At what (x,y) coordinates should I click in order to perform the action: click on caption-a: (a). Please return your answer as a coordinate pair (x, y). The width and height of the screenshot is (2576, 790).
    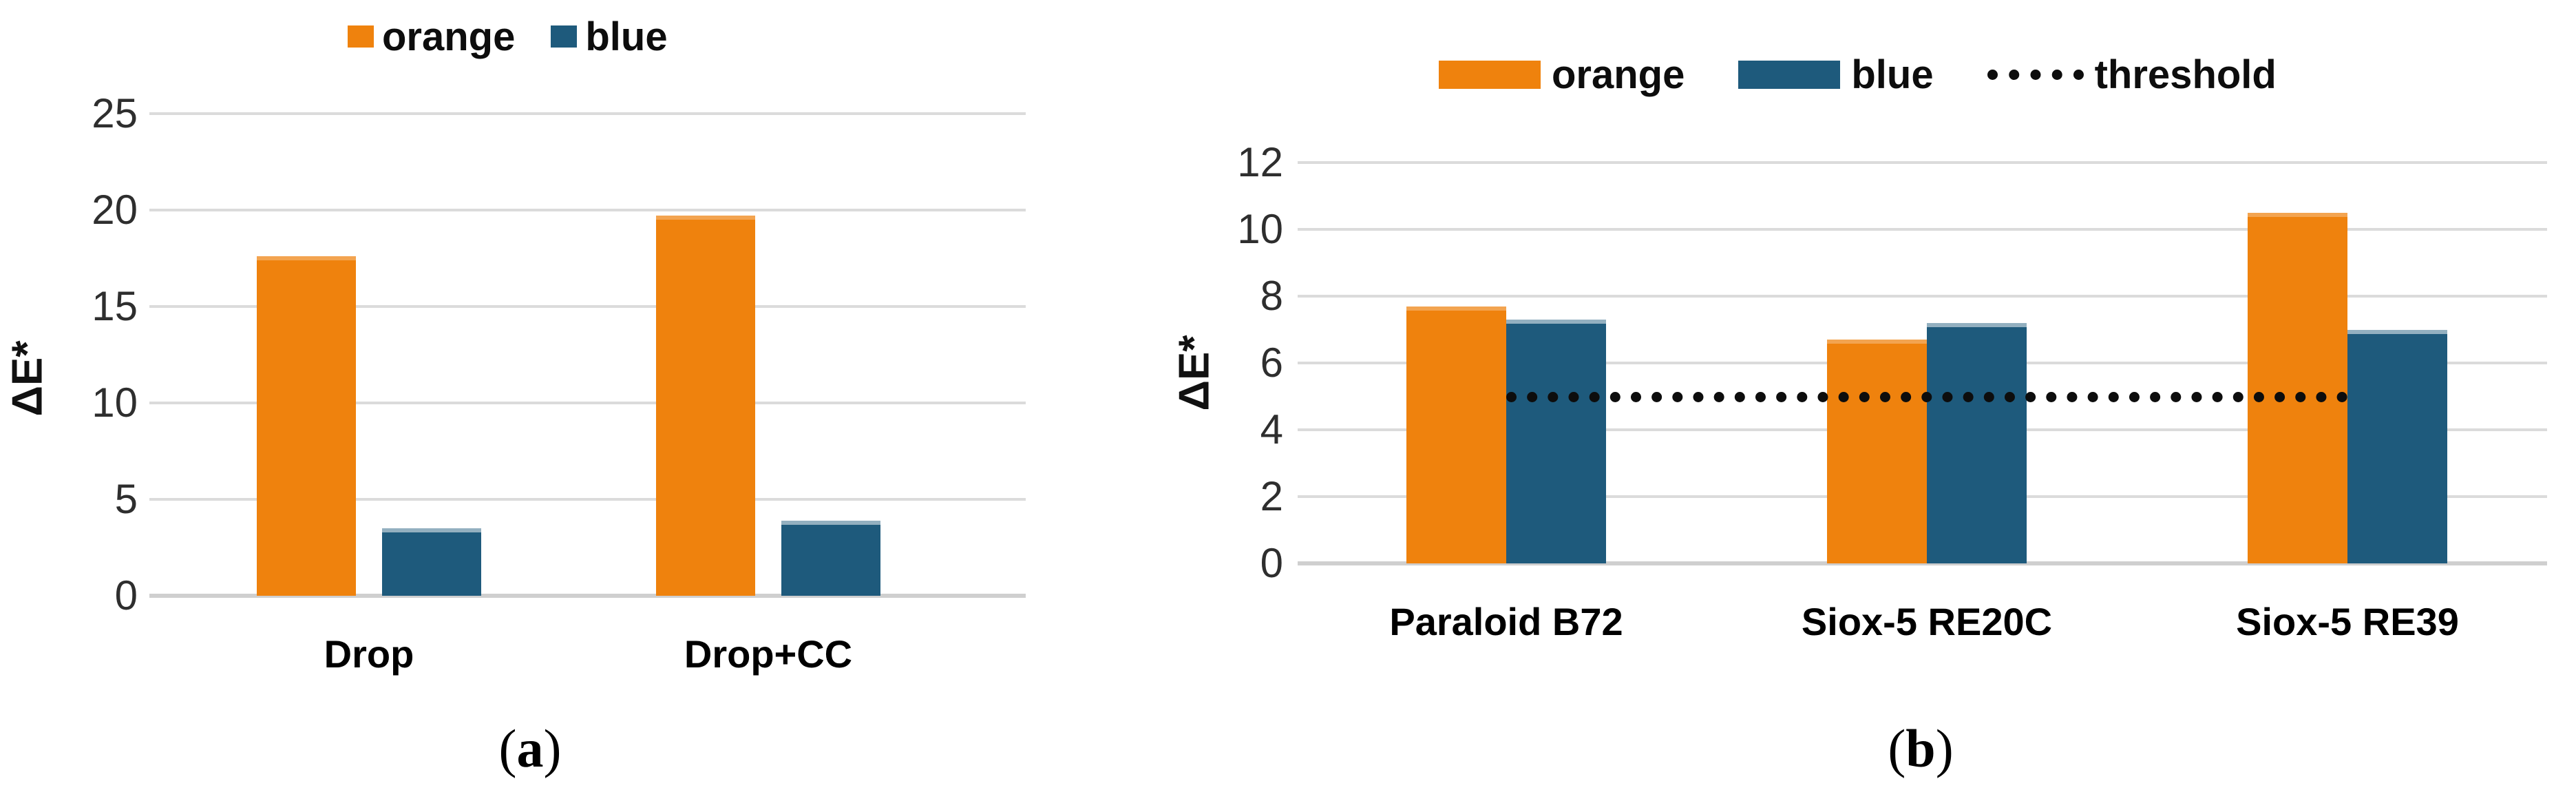
    Looking at the image, I should click on (530, 749).